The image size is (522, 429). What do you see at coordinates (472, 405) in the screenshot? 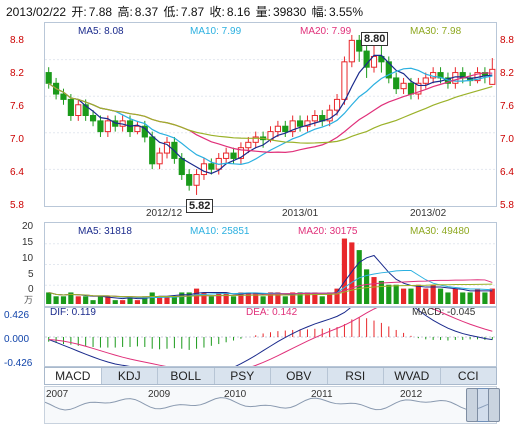
I see `navigator-left-handle` at bounding box center [472, 405].